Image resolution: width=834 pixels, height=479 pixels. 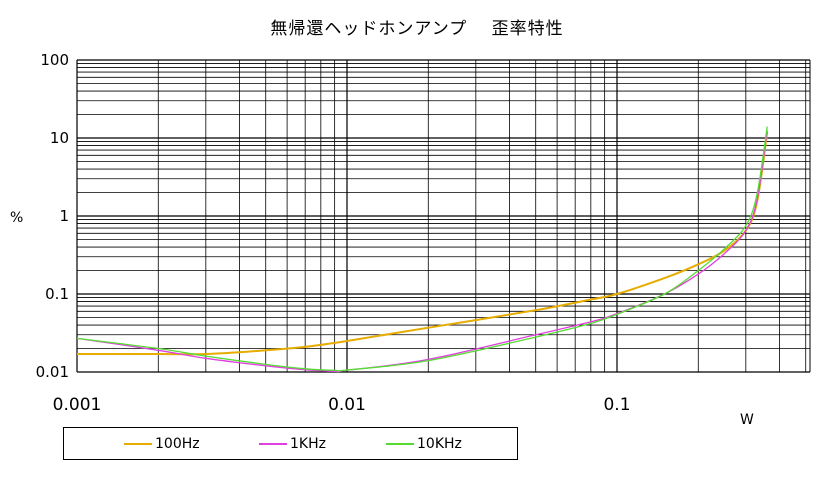 What do you see at coordinates (59, 138) in the screenshot?
I see `y-tick-label: 10` at bounding box center [59, 138].